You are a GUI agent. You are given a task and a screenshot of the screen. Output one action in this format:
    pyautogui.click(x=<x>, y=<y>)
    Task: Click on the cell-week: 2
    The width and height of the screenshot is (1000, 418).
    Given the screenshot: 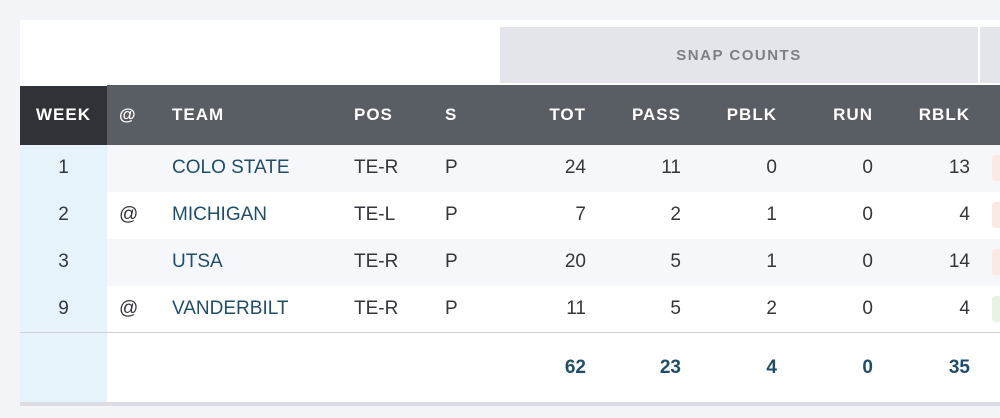 What is the action you would take?
    pyautogui.click(x=63, y=215)
    